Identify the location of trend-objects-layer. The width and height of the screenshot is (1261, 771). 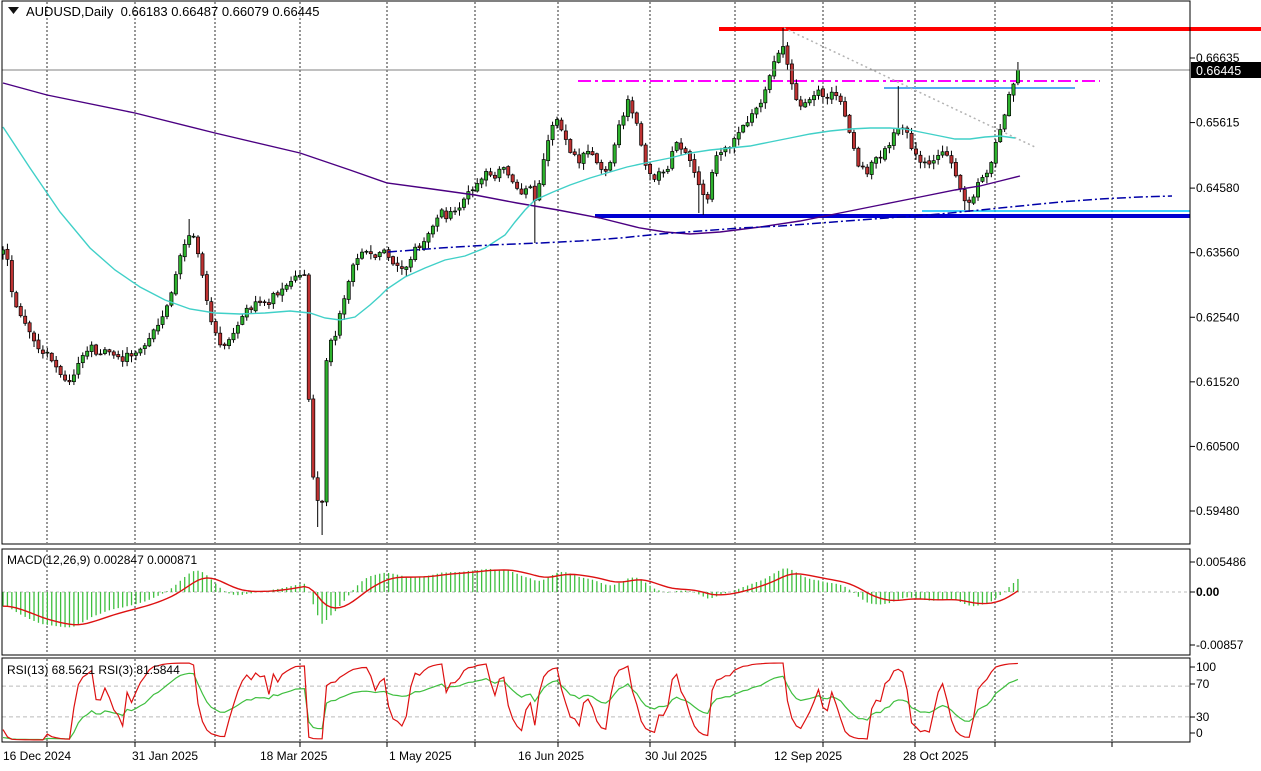
(919, 122).